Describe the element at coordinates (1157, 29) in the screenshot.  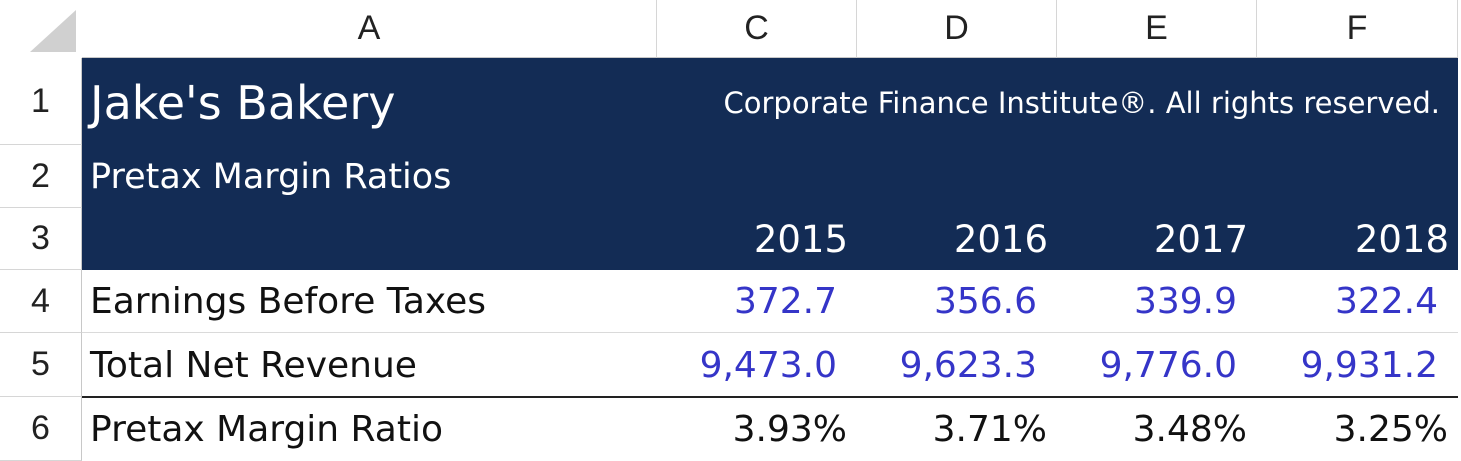
I see `column-header: E` at that location.